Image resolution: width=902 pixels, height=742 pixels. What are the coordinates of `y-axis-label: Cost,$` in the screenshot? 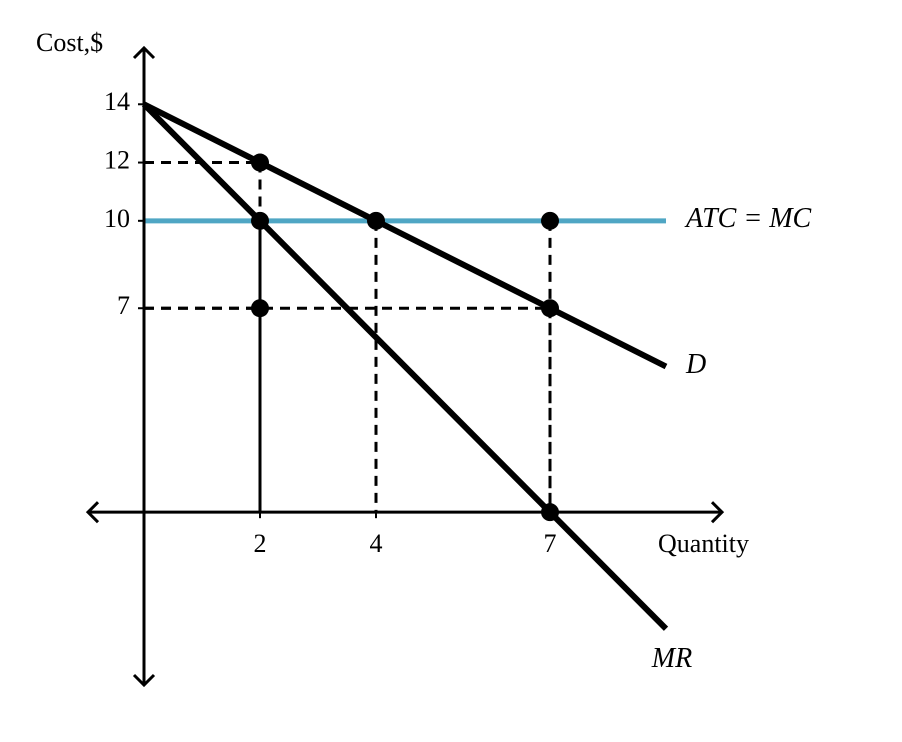 It's located at (69, 42).